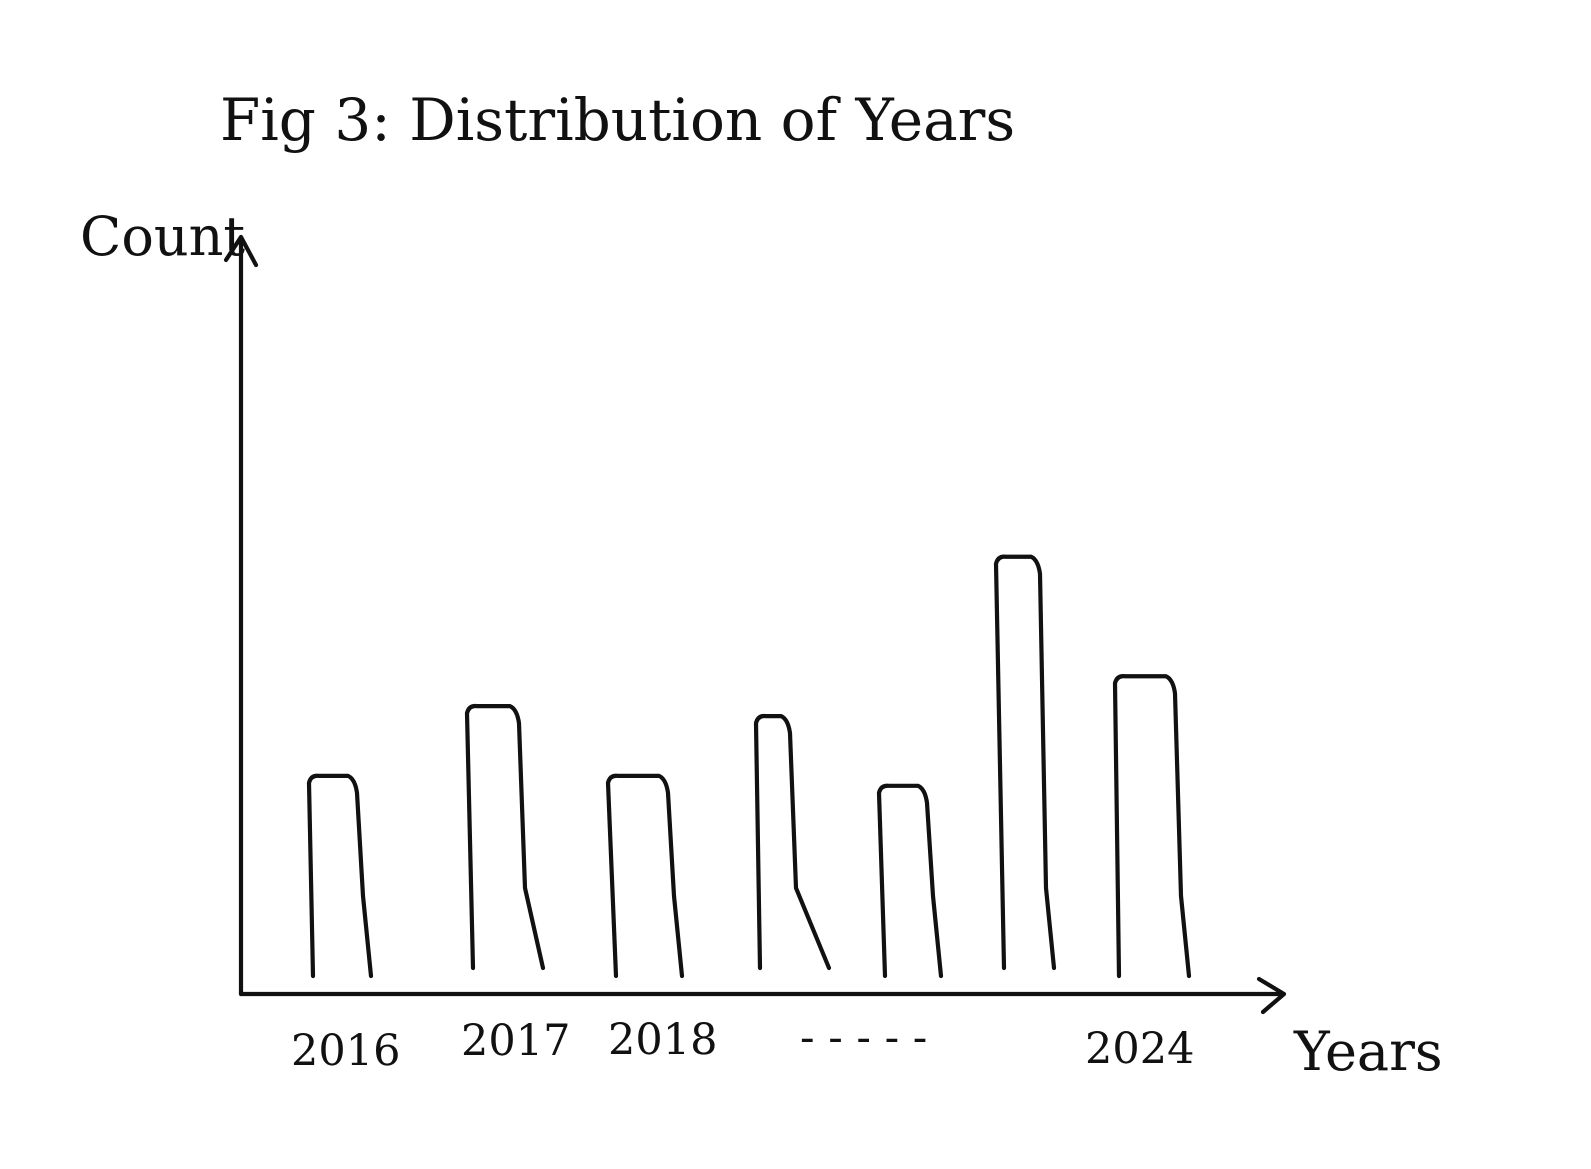  I want to click on y-axis, so click(241, 615).